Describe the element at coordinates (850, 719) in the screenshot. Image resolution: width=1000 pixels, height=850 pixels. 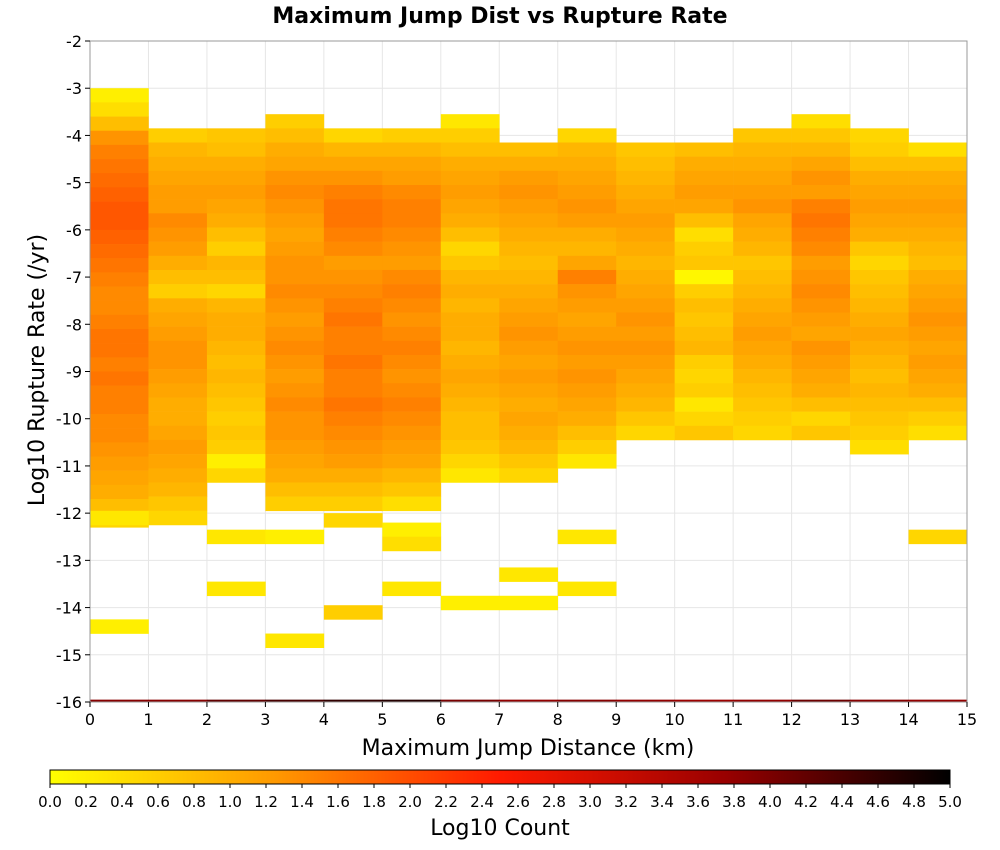
I see `x-tick-label: 13` at that location.